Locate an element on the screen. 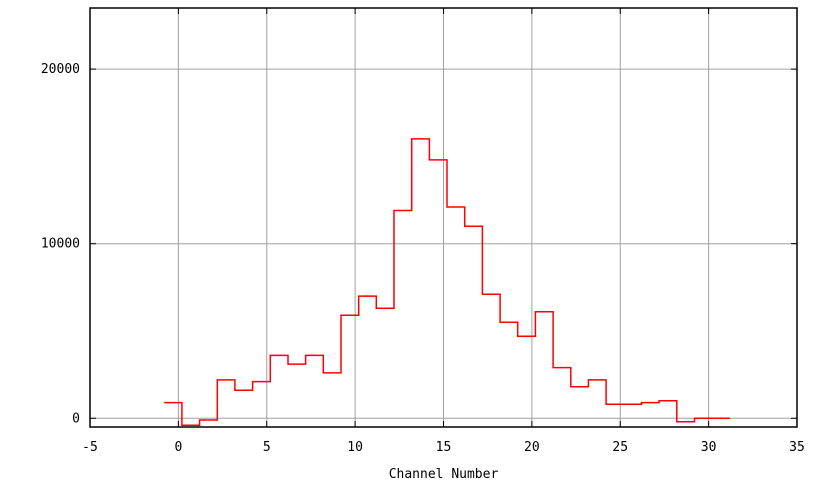 Image resolution: width=820 pixels, height=485 pixels. x-tick-label: 35 is located at coordinates (797, 447).